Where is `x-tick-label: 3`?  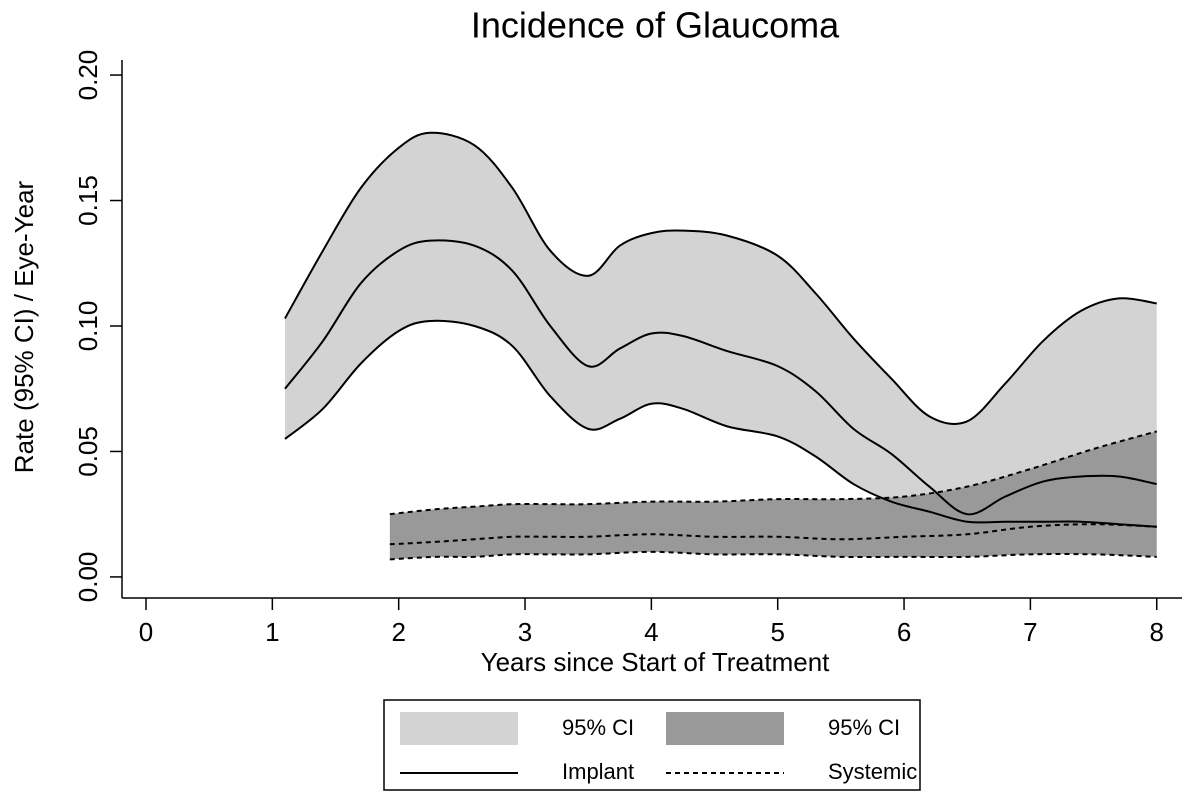
x-tick-label: 3 is located at coordinates (525, 632).